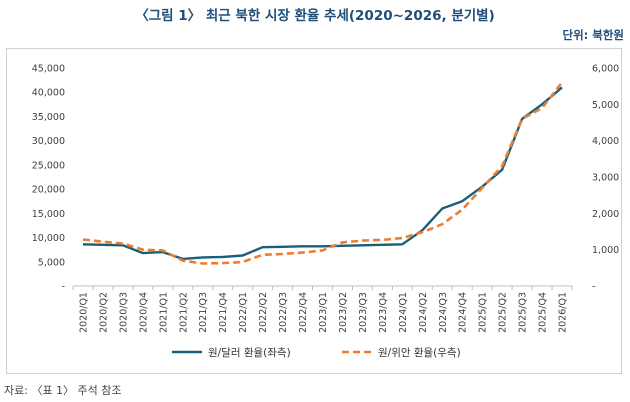 Image resolution: width=630 pixels, height=402 pixels. I want to click on left-axis-tick-label: 20,000, so click(48, 190).